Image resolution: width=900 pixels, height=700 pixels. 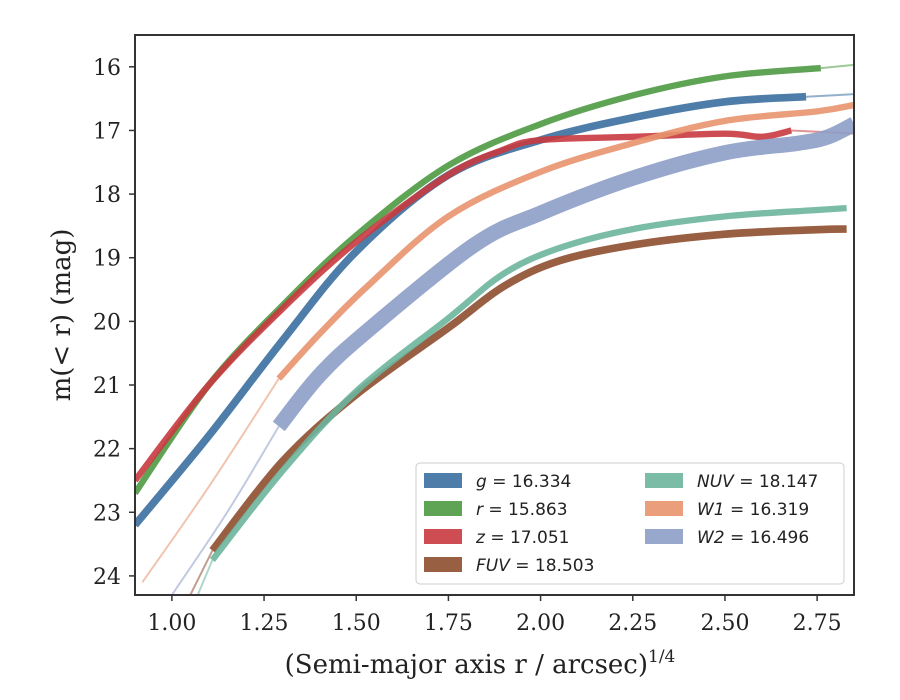 What do you see at coordinates (494, 615) in the screenshot?
I see `x-axis-ticks: 1.00 1.25 1.50 1.75 2.00 2.25 2.50 2.75` at bounding box center [494, 615].